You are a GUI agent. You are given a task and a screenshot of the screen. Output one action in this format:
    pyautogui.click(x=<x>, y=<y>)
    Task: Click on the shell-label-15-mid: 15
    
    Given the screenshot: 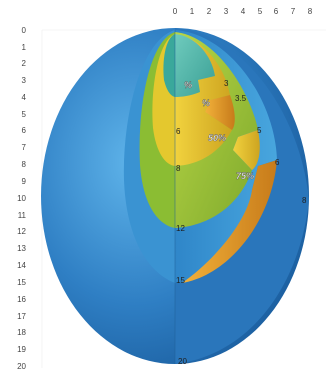 What is the action you would take?
    pyautogui.click(x=180, y=280)
    